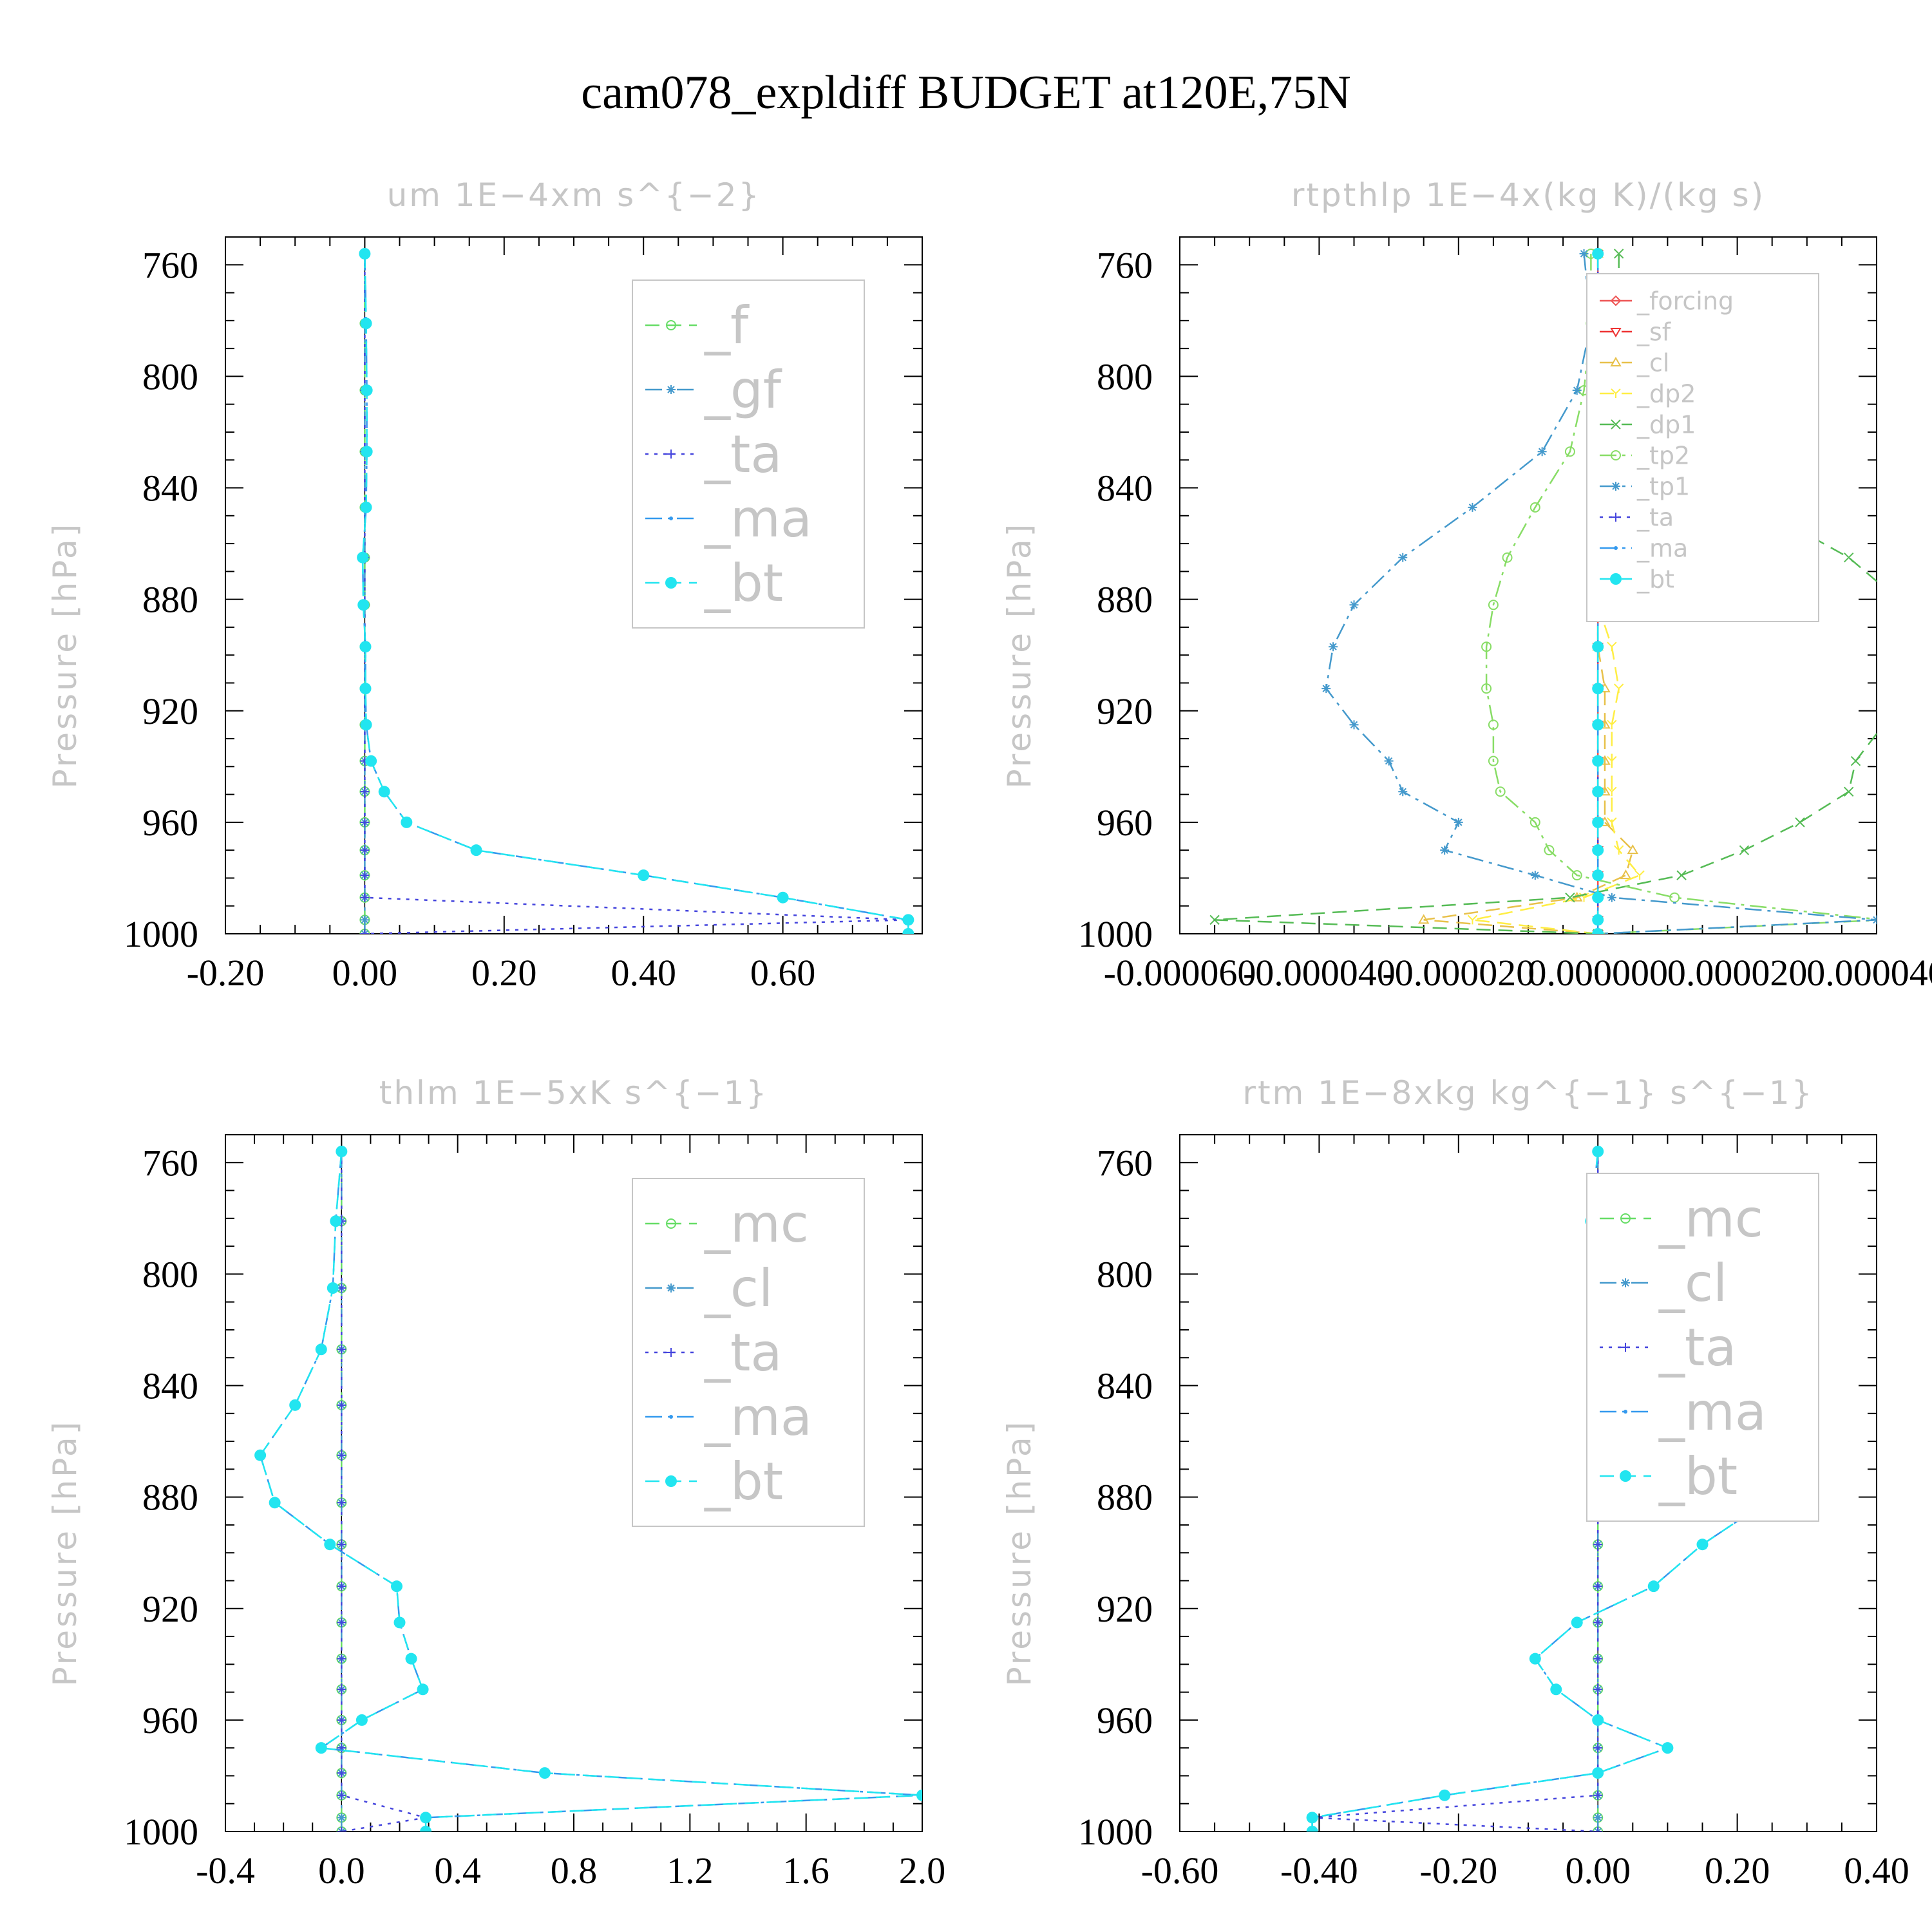 The height and width of the screenshot is (1932, 1932). Describe the element at coordinates (1663, 486) in the screenshot. I see `legend-label: _tp1` at that location.